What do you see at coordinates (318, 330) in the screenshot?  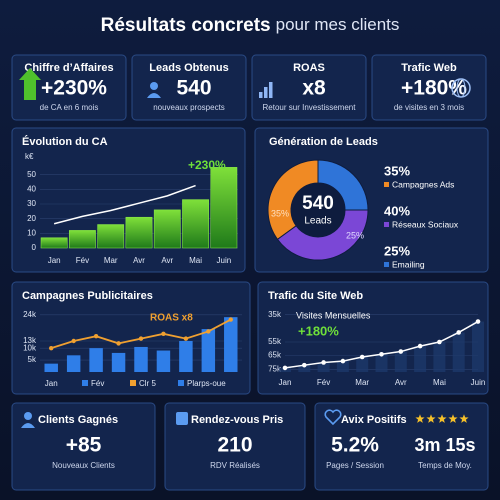 I see `annotation-value: +180%` at bounding box center [318, 330].